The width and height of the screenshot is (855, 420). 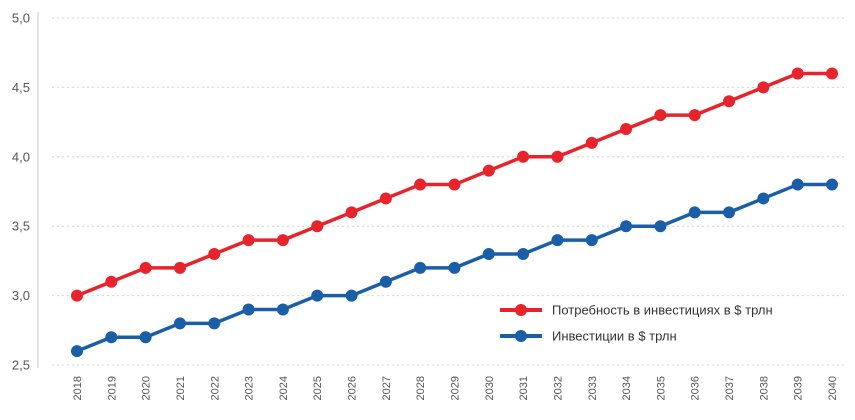 I want to click on y-tick-label: 3,0, so click(x=21, y=295).